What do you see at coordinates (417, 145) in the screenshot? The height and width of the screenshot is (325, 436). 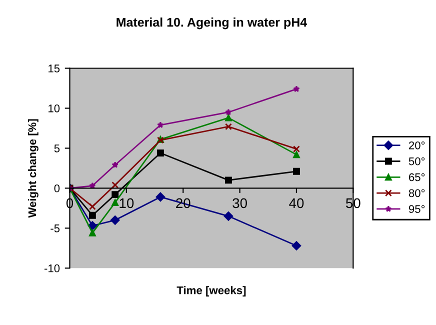 I see `legend-label: 20°` at bounding box center [417, 145].